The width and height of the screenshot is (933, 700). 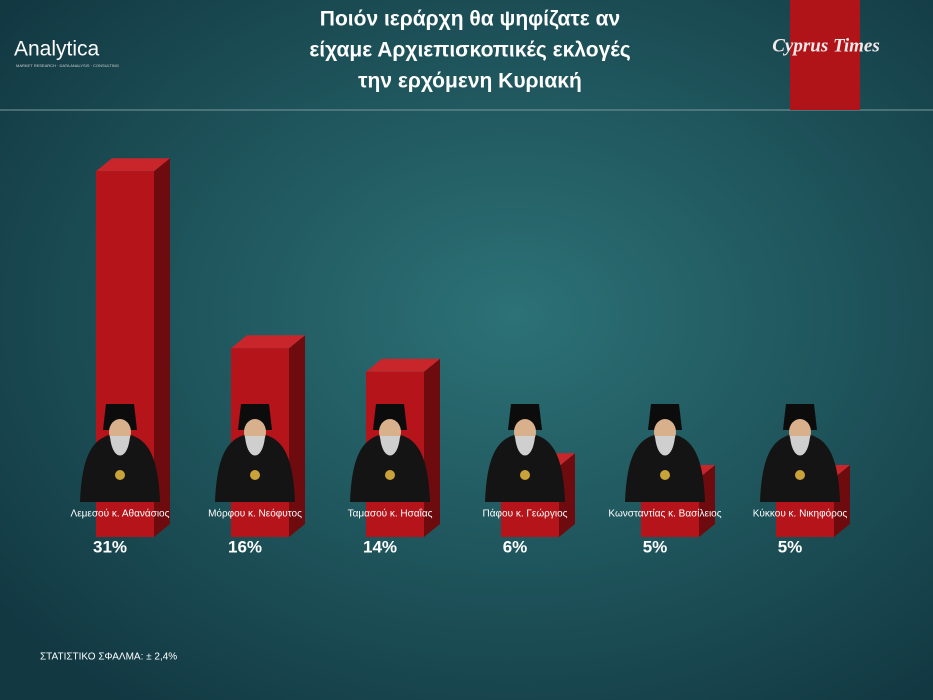 I want to click on value-label: 31%, so click(x=110, y=546).